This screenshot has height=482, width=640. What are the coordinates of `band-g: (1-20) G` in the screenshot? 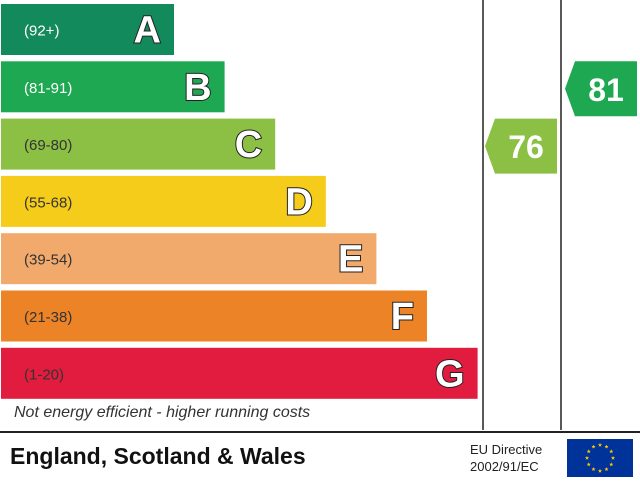 It's located at (239, 373).